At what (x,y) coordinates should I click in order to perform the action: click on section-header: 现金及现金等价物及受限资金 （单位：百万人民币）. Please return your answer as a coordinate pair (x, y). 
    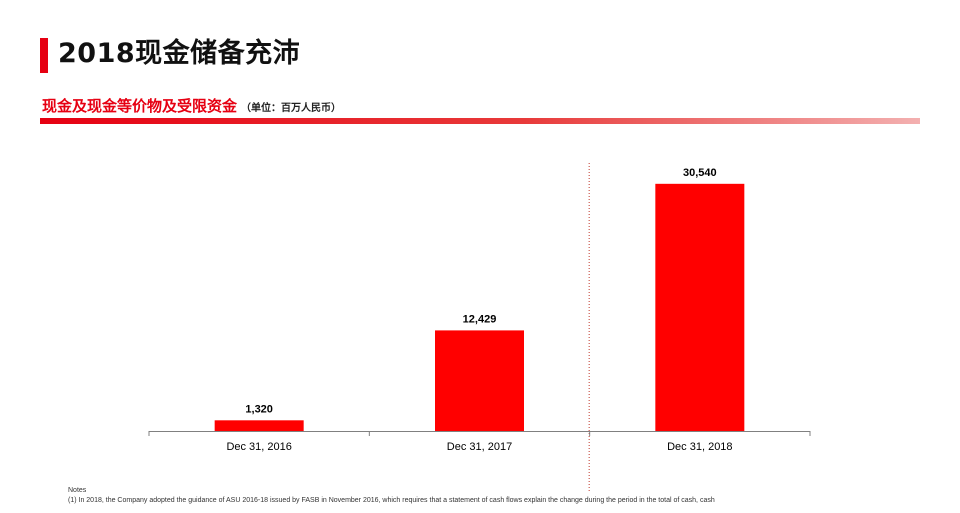
    Looking at the image, I should click on (191, 106).